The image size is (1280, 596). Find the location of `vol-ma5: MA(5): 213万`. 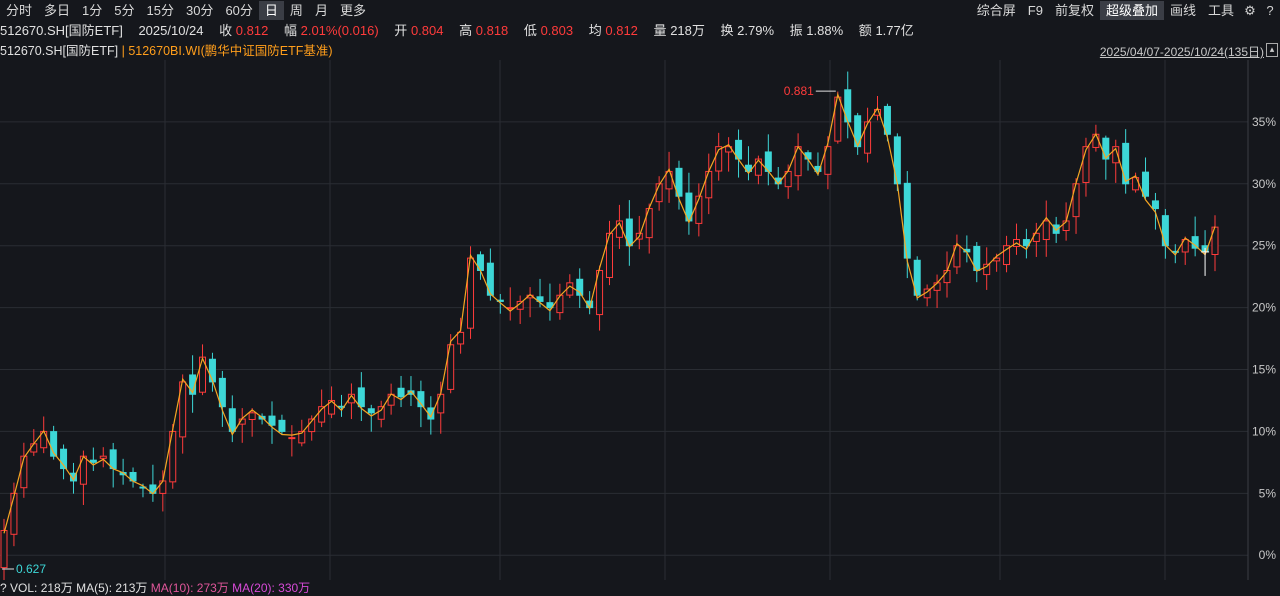

vol-ma5: MA(5): 213万 is located at coordinates (112, 588).